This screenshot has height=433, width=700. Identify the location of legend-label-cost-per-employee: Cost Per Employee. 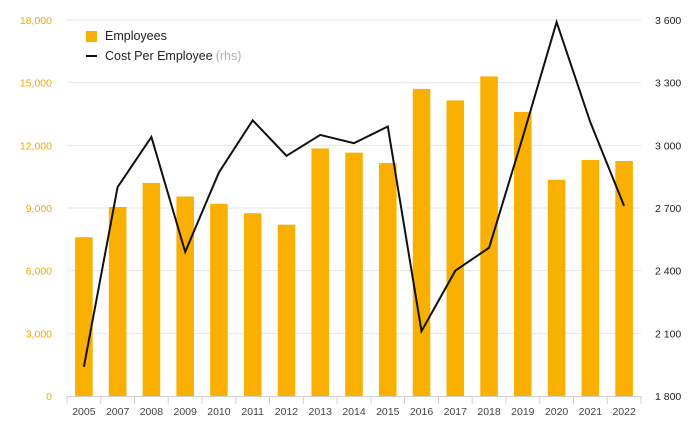
(159, 56).